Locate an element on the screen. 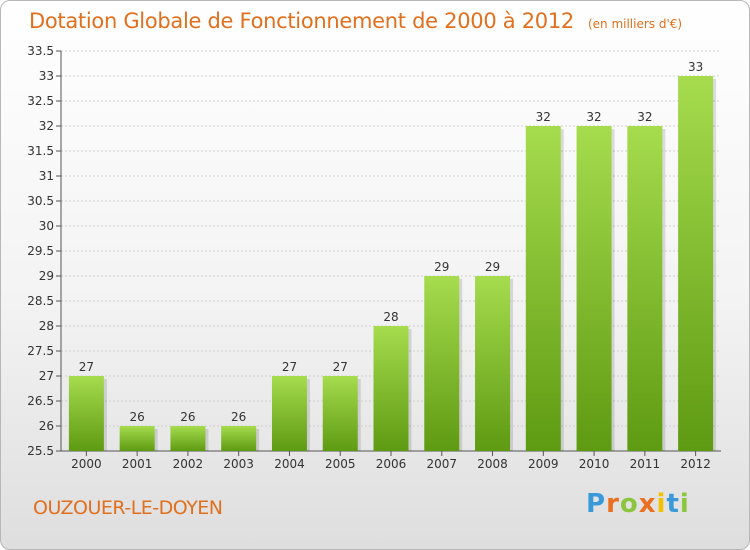  y-tick-label: 26 is located at coordinates (46, 426).